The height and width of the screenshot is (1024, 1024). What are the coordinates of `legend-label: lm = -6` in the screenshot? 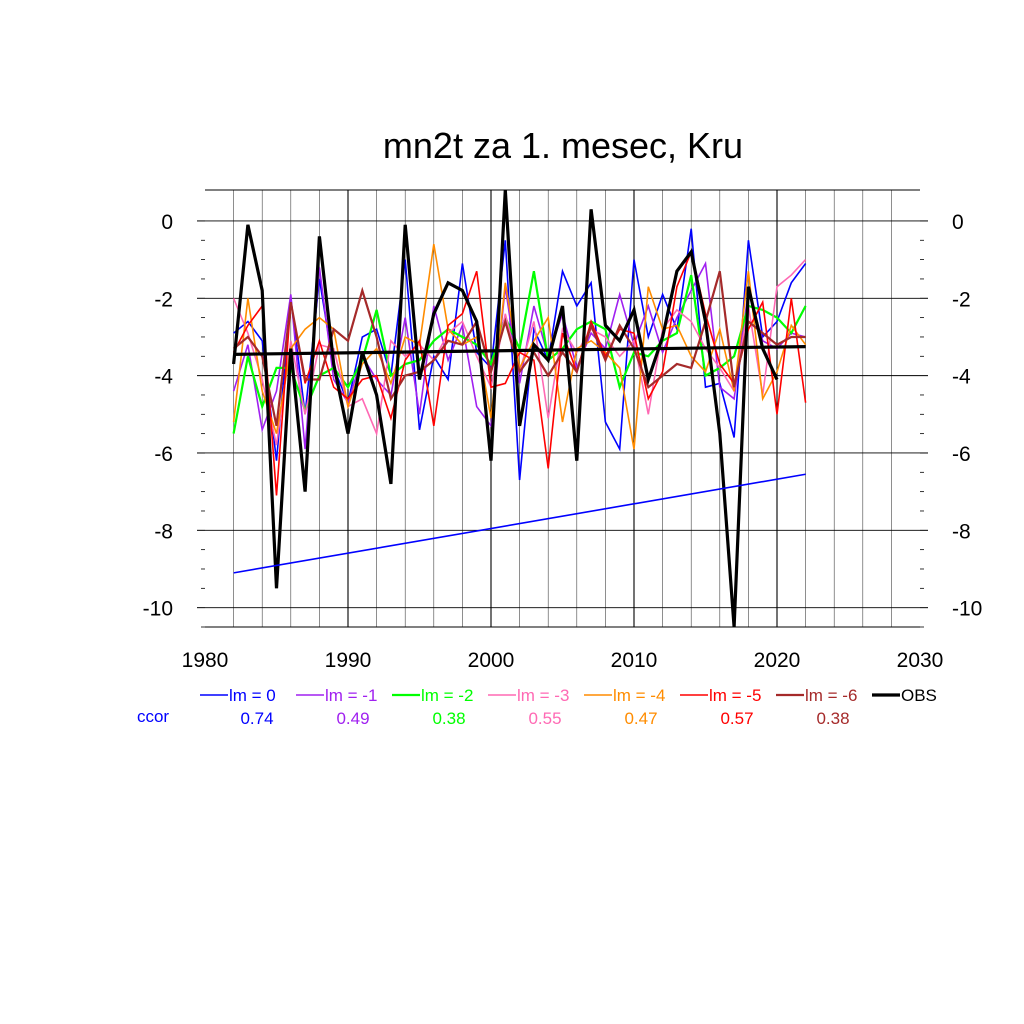 It's located at (831, 695).